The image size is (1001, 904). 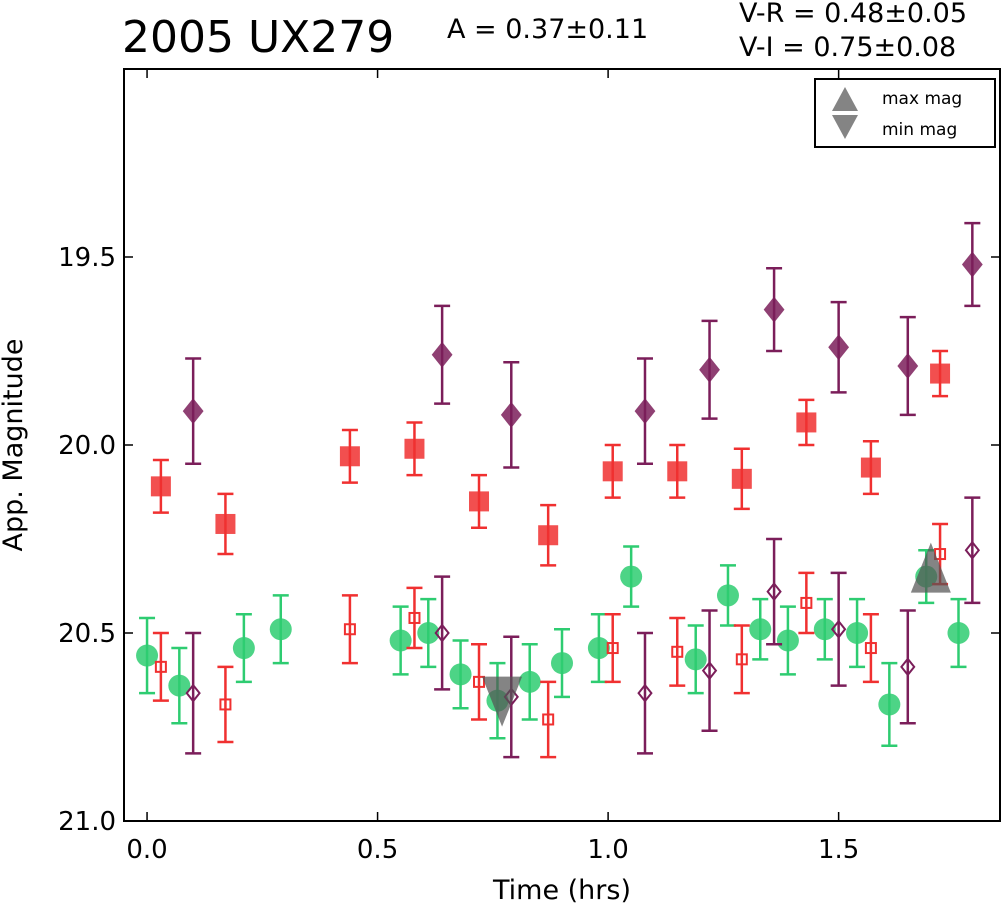 What do you see at coordinates (14, 445) in the screenshot?
I see `y-axis-label: App. Magnitude` at bounding box center [14, 445].